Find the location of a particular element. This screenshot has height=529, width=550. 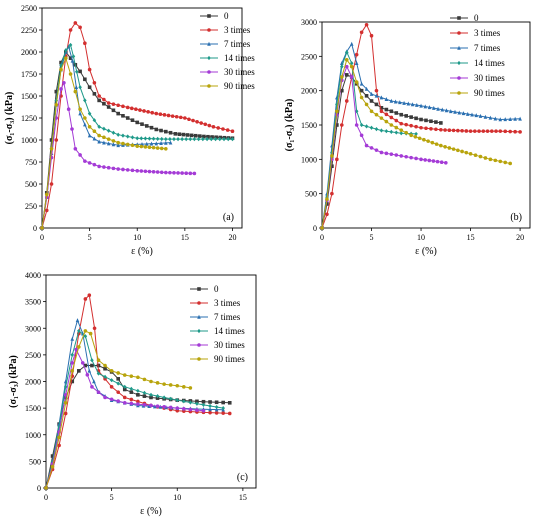

x-tick-label: 5 is located at coordinates (372, 237).